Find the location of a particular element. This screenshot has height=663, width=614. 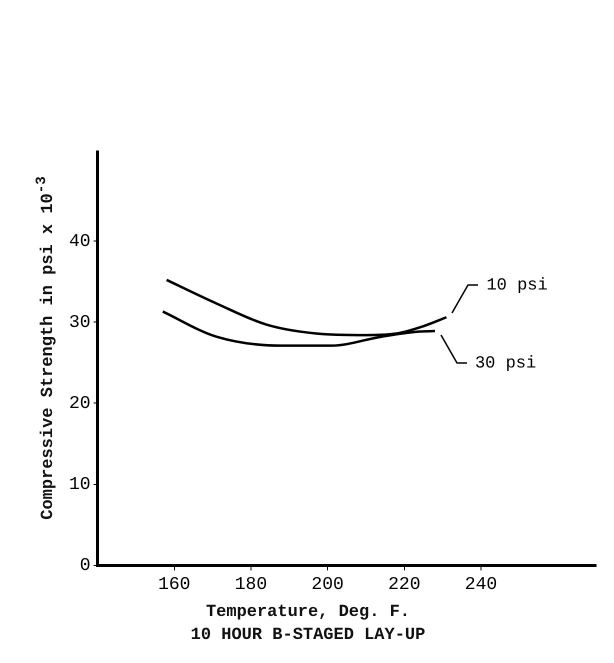

y-tick-label: 10 is located at coordinates (79, 485).